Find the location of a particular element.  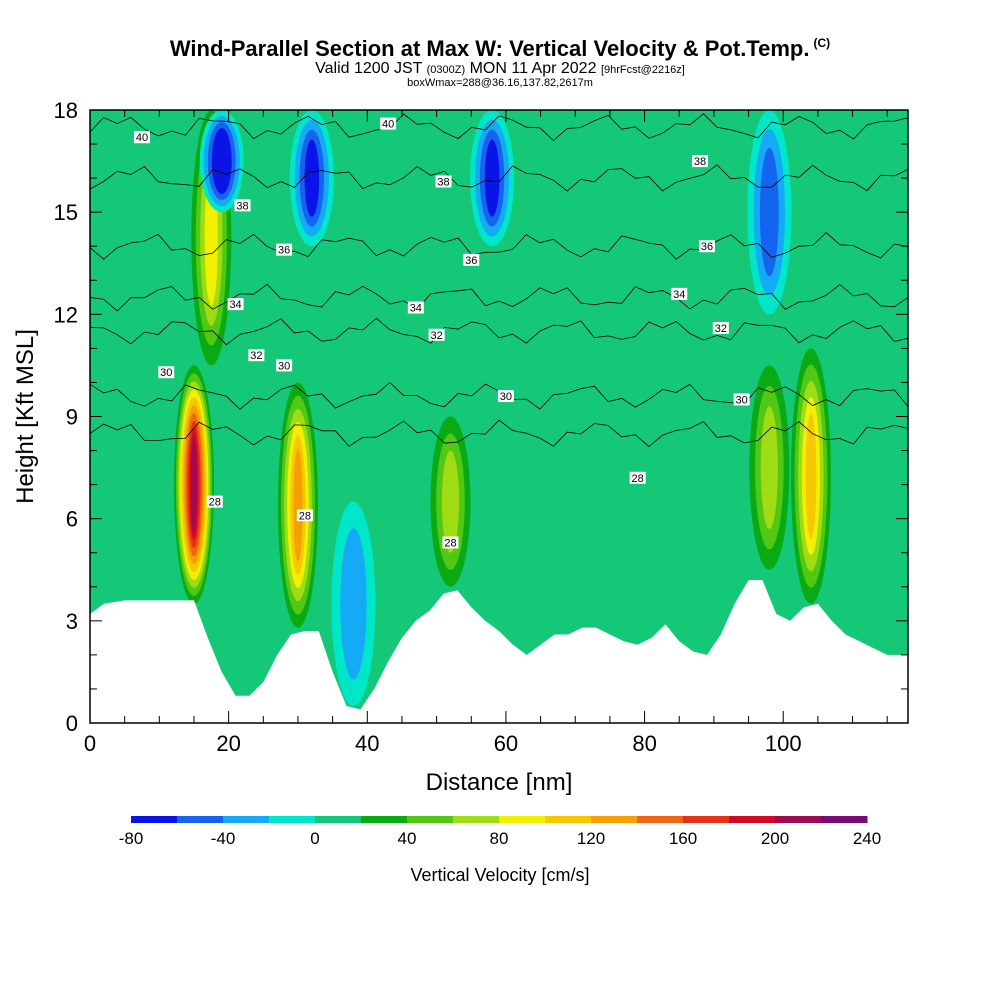

colorbar-tick-label: 120 is located at coordinates (591, 838).